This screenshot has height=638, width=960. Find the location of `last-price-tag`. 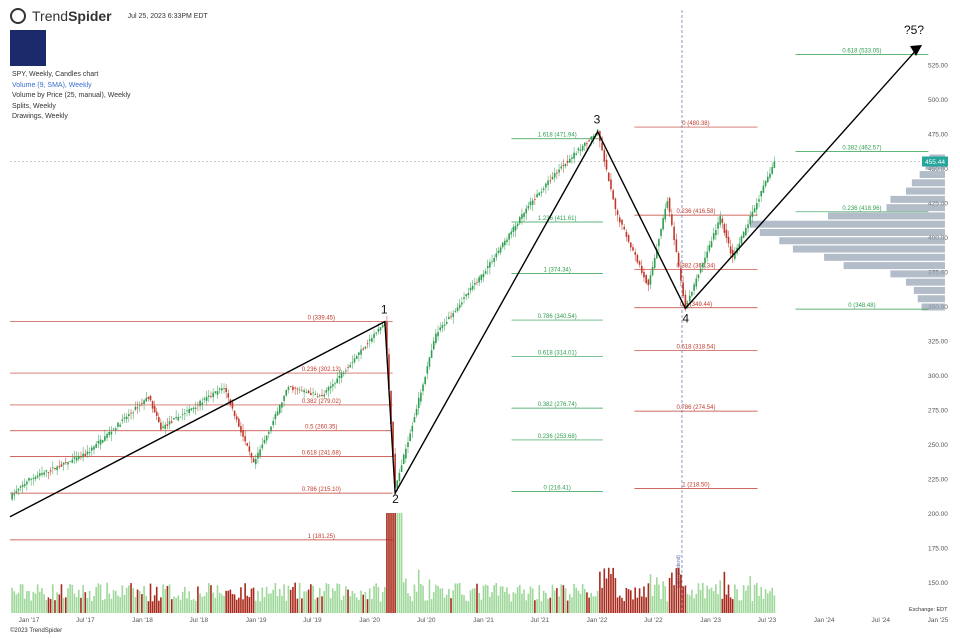

last-price-tag is located at coordinates (935, 161).